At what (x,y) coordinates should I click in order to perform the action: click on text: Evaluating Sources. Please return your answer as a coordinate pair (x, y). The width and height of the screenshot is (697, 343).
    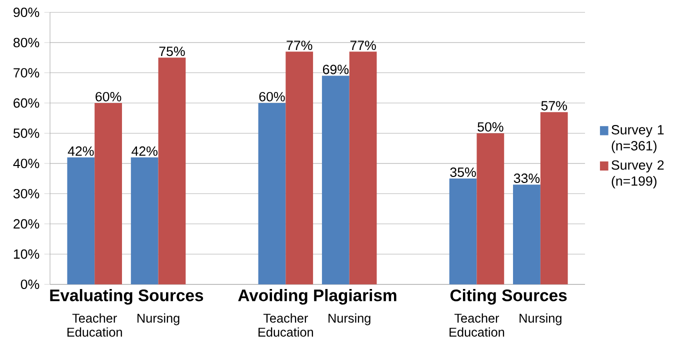
    Looking at the image, I should click on (127, 297).